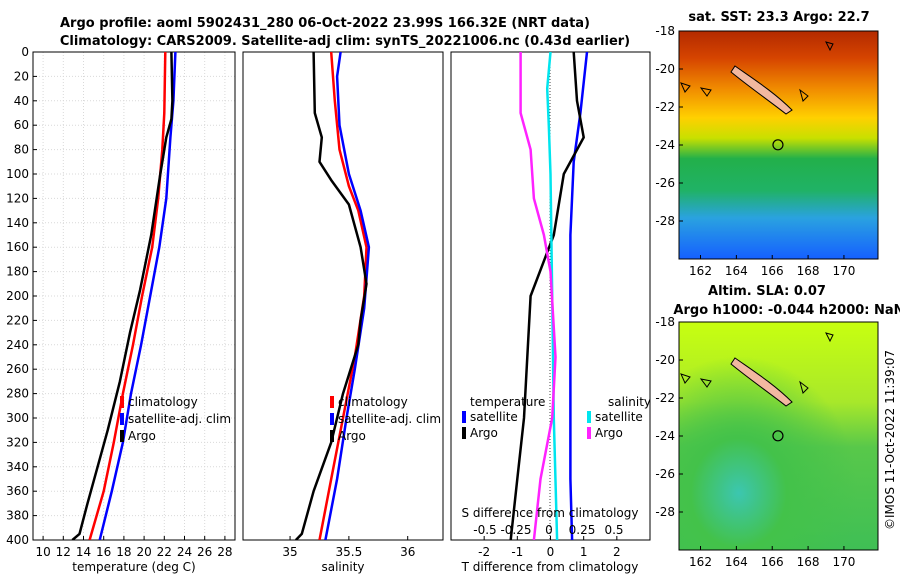  What do you see at coordinates (609, 433) in the screenshot?
I see `legend-label-s-argo: Argo` at bounding box center [609, 433].